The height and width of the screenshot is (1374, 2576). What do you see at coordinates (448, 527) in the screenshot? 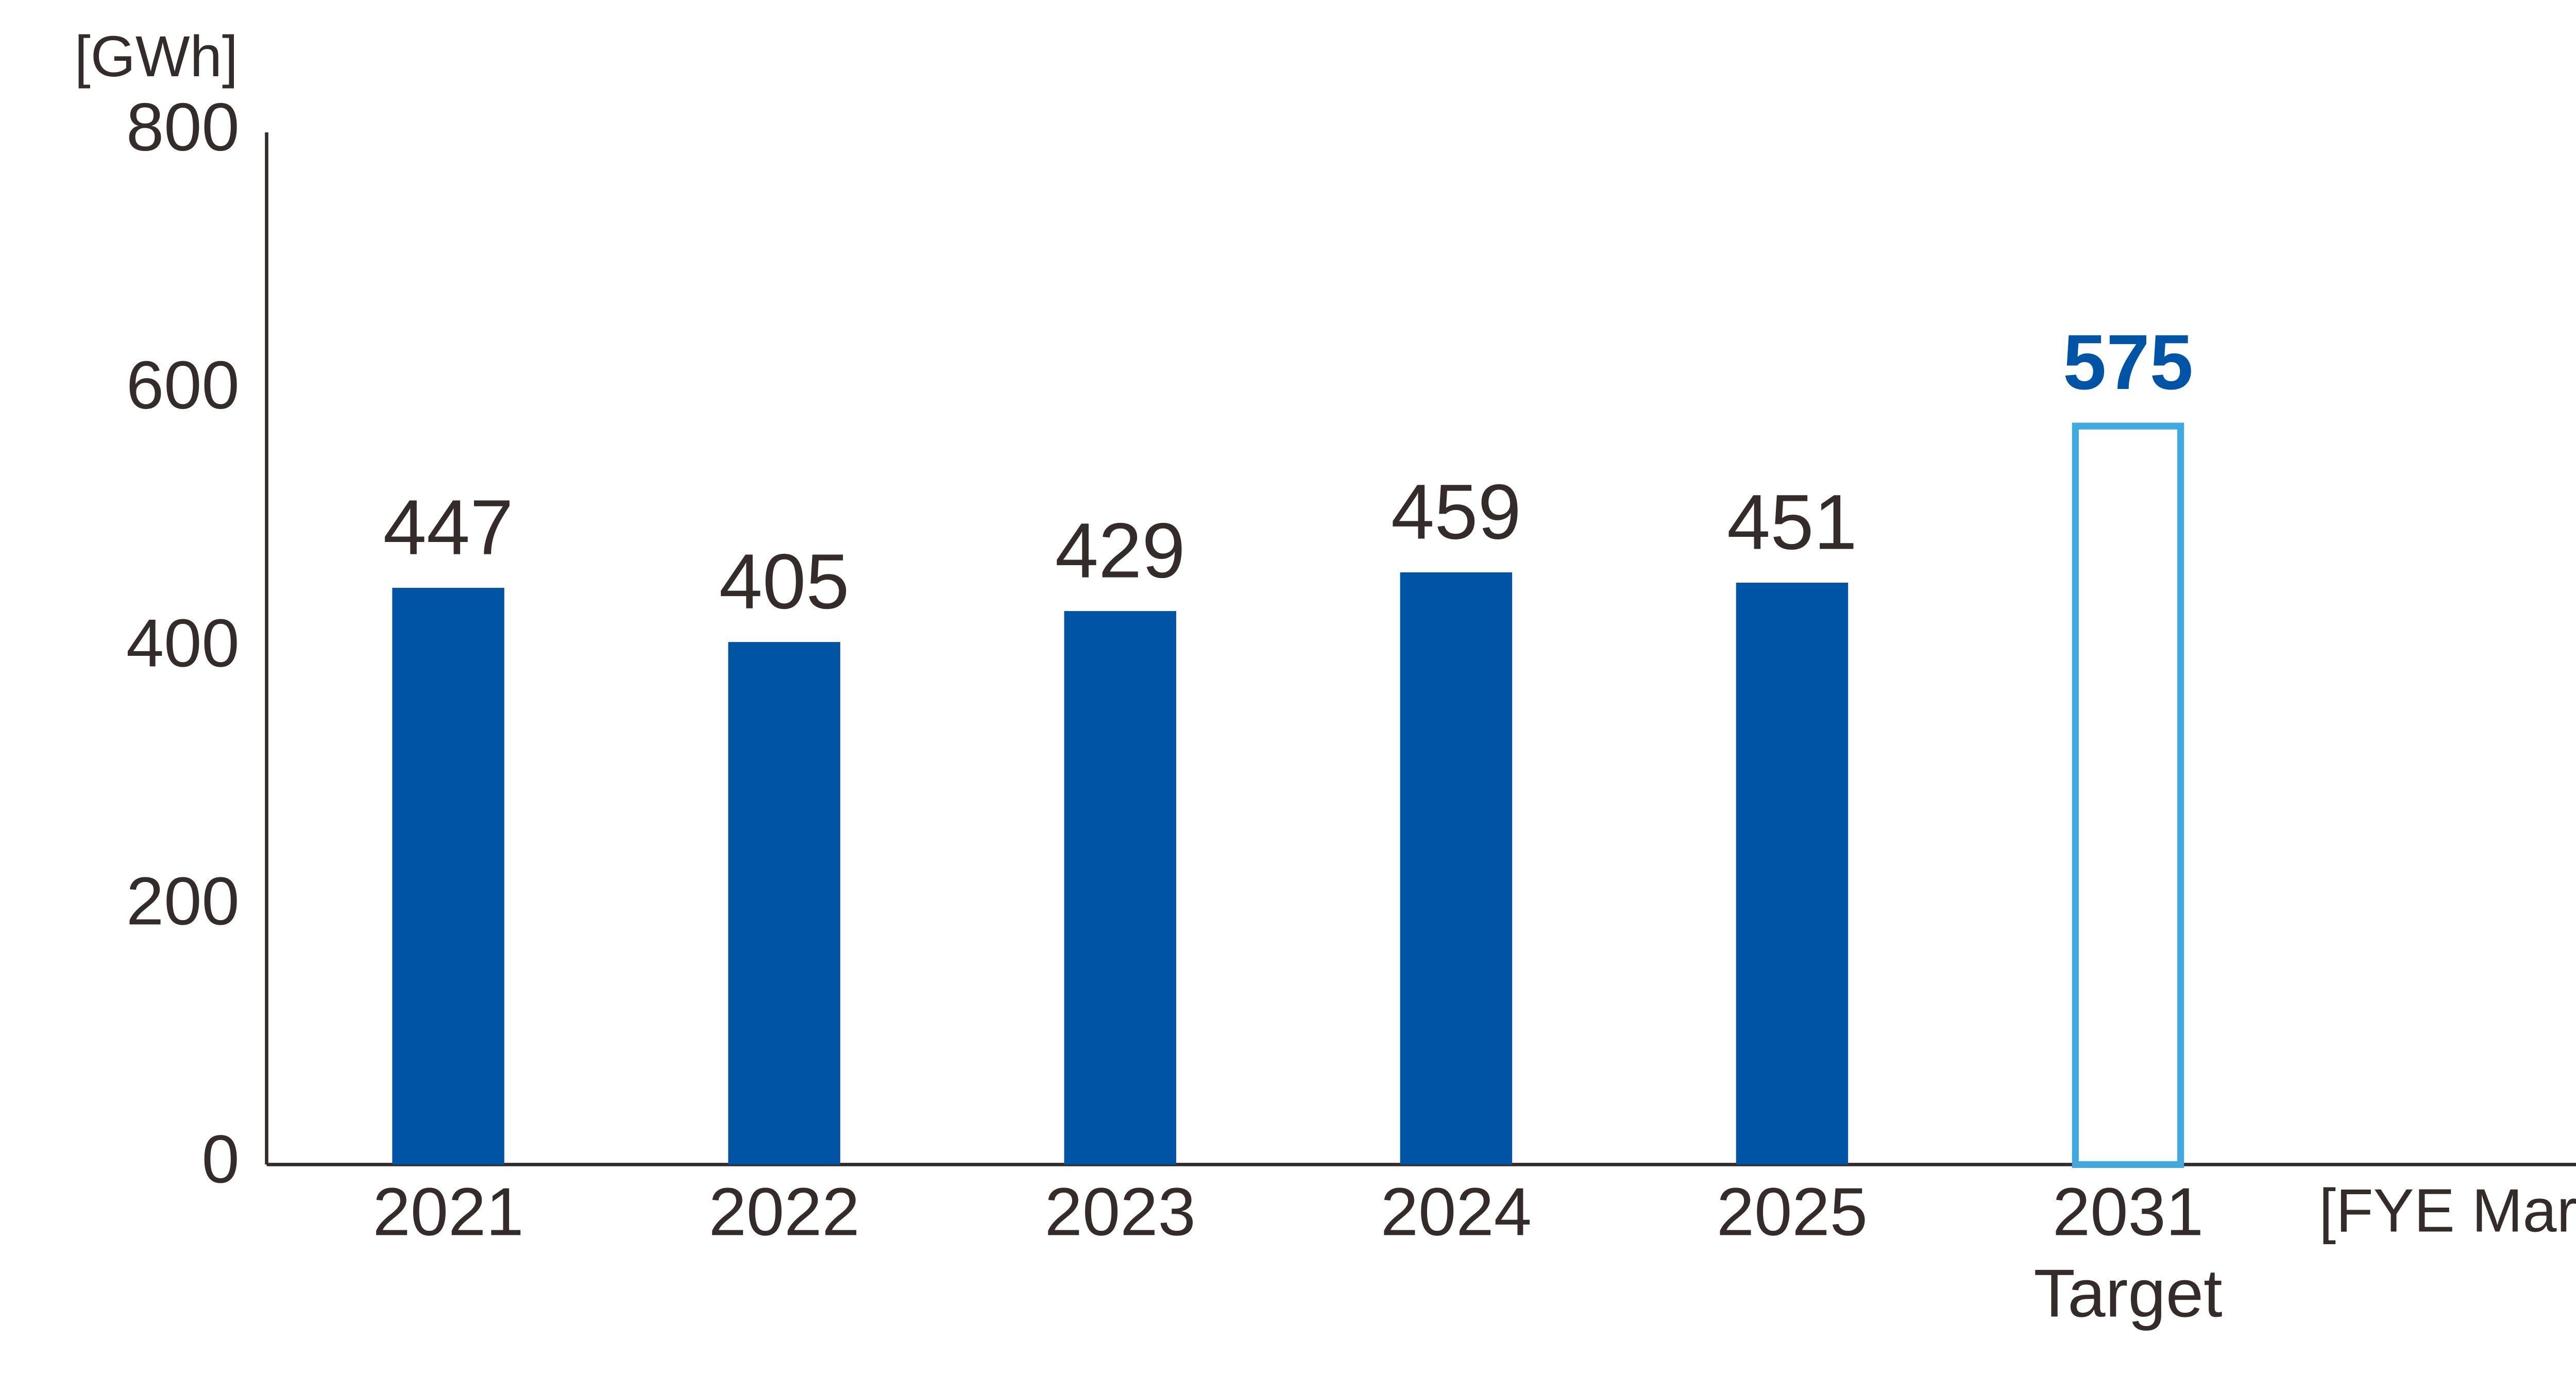
I see `value-label: 447` at bounding box center [448, 527].